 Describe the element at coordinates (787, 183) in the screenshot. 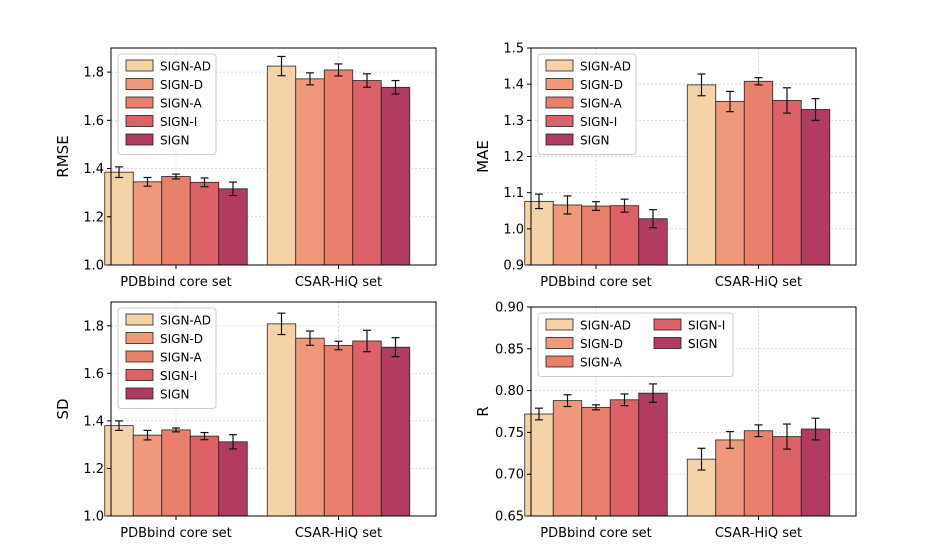

I see `bar-sign-i-csar` at that location.